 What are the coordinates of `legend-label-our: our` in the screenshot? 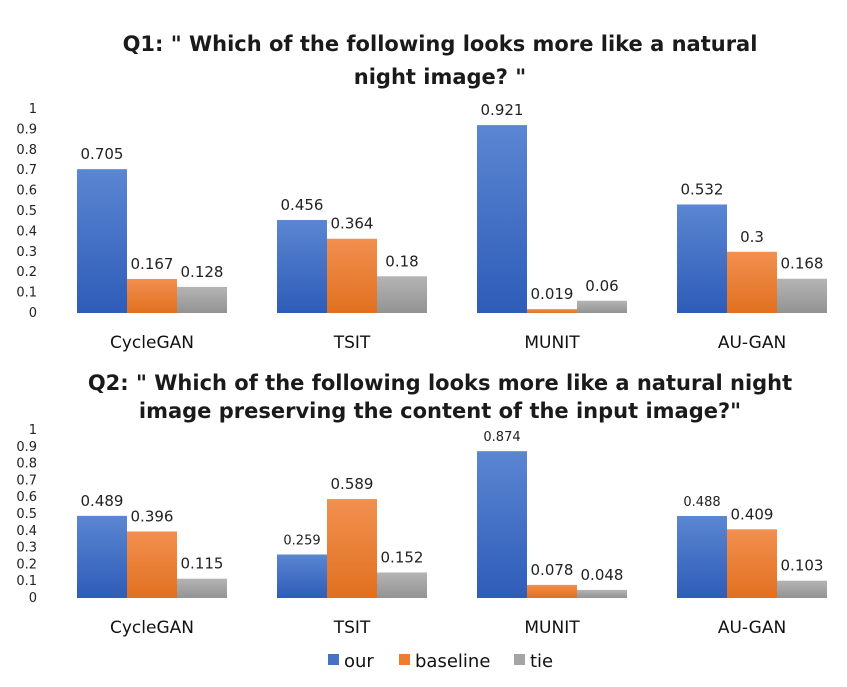 It's located at (359, 661).